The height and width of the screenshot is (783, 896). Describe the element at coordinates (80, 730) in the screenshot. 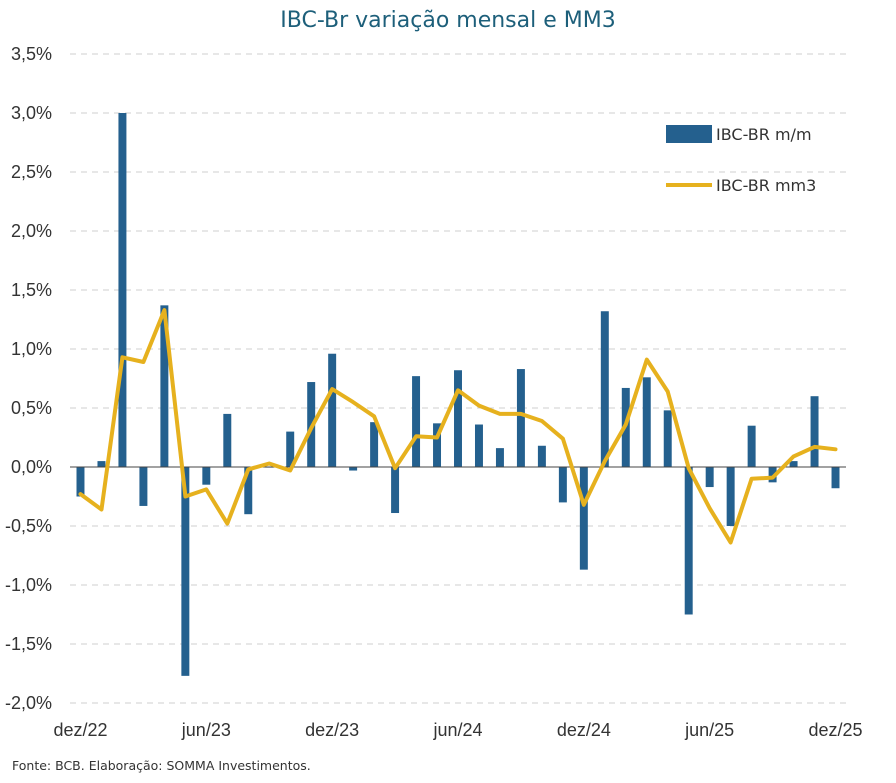

I see `x-tick-label: dez/22` at that location.